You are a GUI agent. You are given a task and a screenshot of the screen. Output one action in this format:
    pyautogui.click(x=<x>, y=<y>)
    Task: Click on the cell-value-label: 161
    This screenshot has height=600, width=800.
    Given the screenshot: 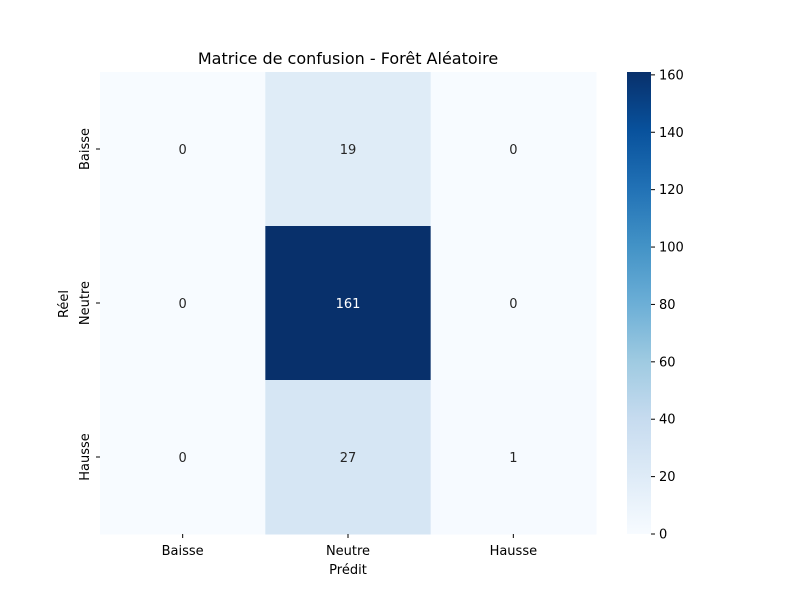 What is the action you would take?
    pyautogui.click(x=348, y=304)
    